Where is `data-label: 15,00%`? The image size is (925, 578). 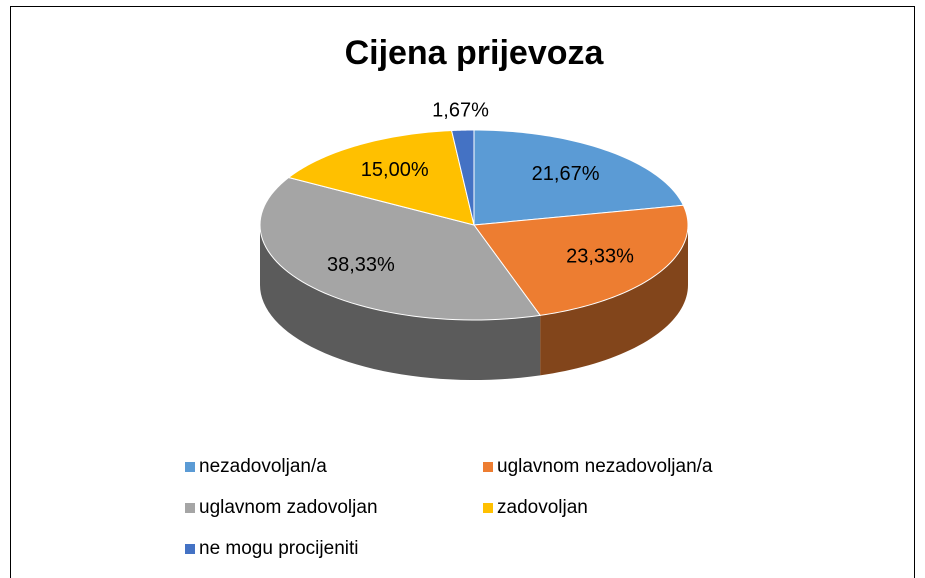 data-label: 15,00% is located at coordinates (395, 170).